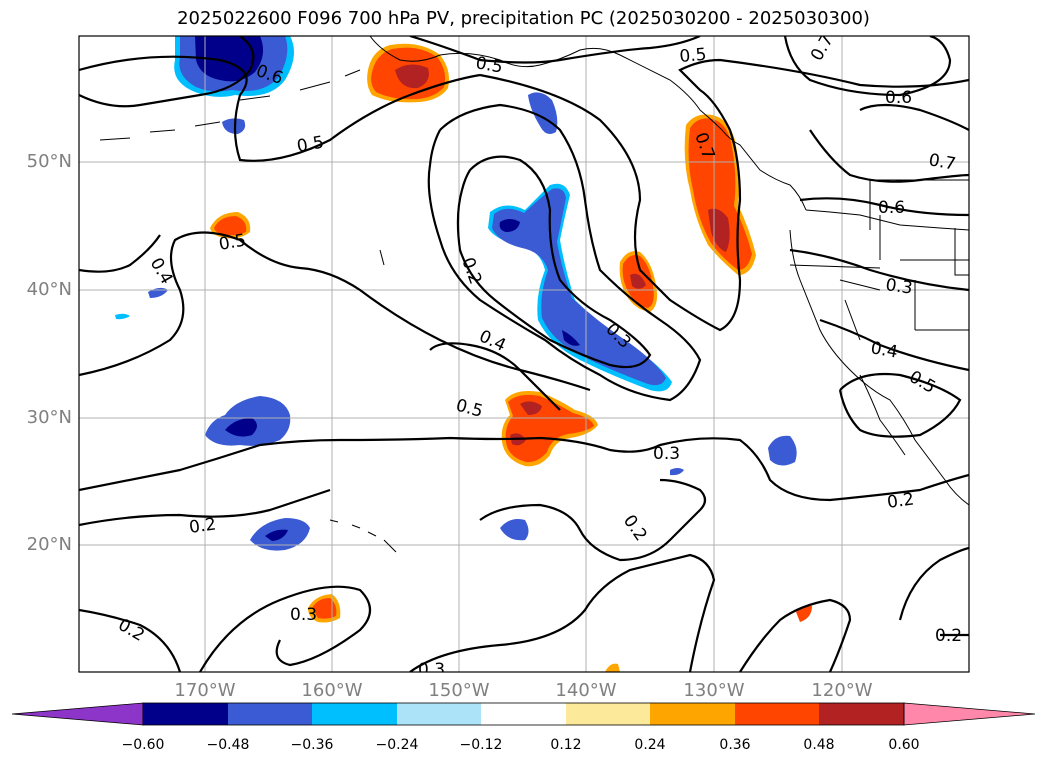 The width and height of the screenshot is (1047, 765). Describe the element at coordinates (586, 690) in the screenshot. I see `lon-label-140w: 140°W` at that location.